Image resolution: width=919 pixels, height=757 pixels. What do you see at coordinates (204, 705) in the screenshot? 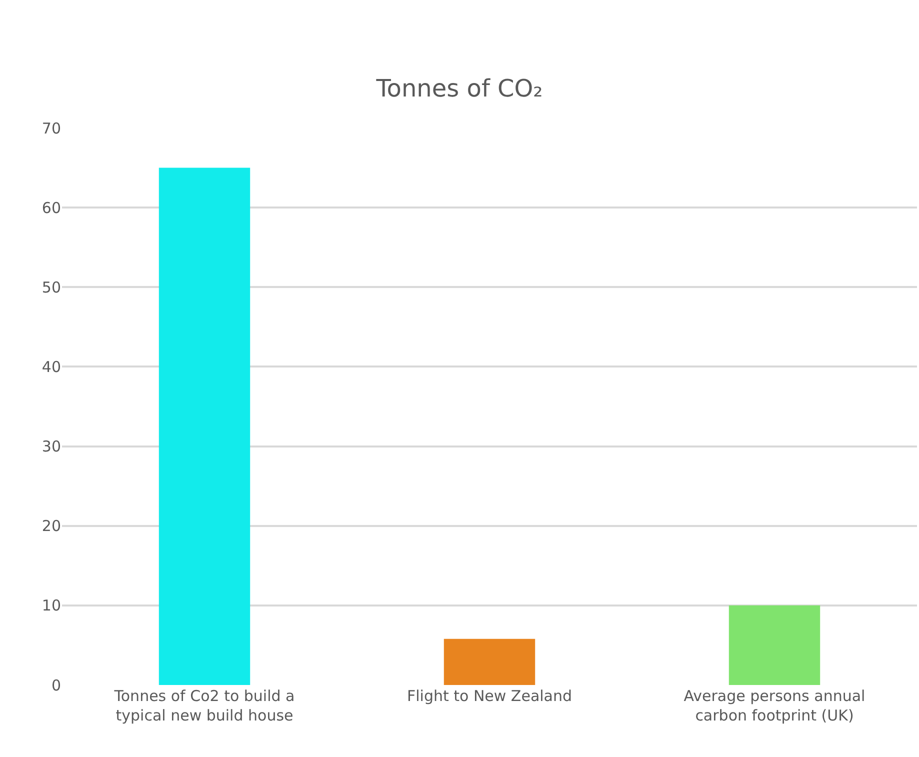
I see `x-tick-label: Tonnes of Co2 to build a typical new build house` at bounding box center [204, 705].